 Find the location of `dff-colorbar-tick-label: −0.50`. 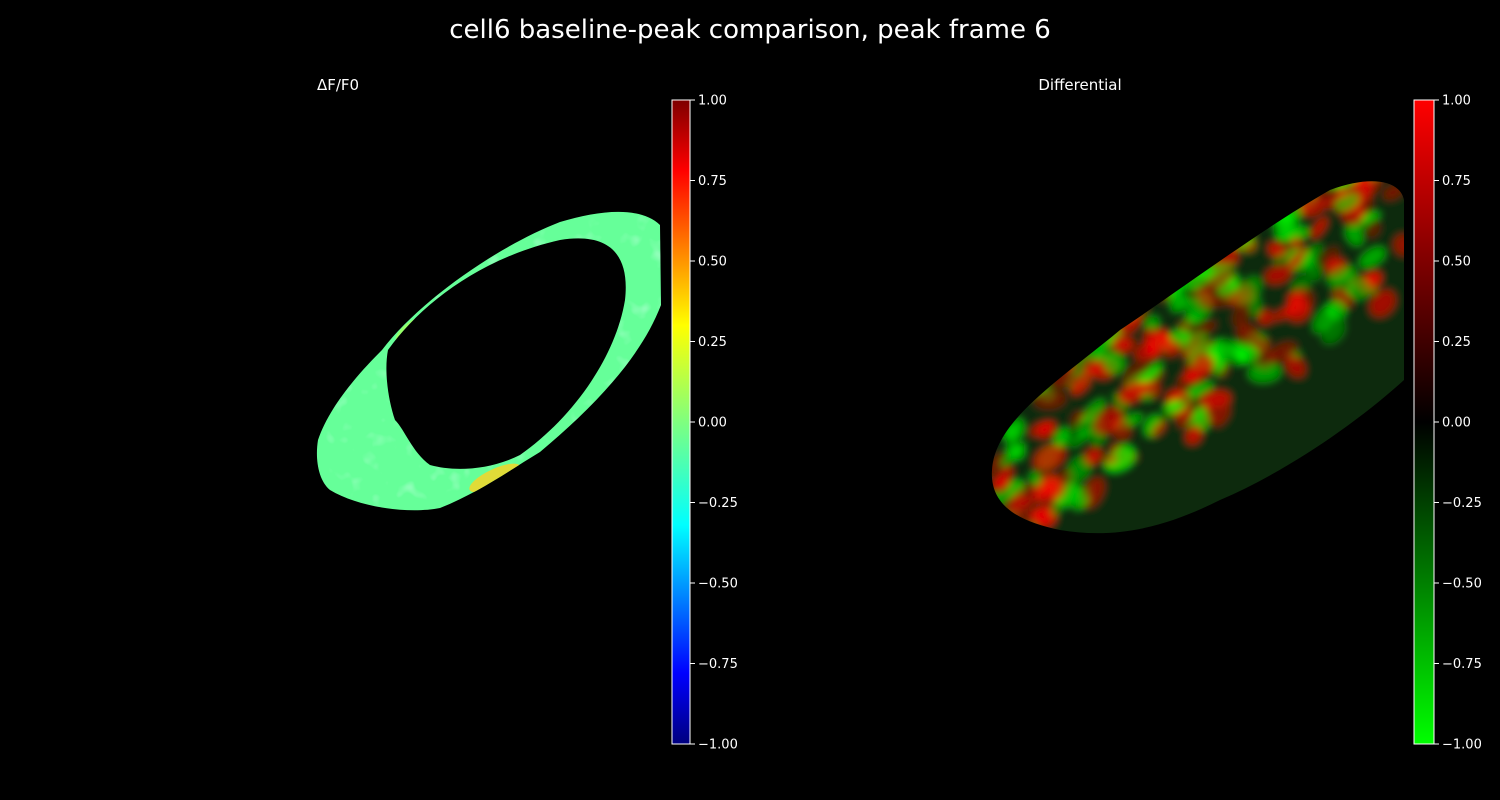

dff-colorbar-tick-label: −0.50 is located at coordinates (718, 584).